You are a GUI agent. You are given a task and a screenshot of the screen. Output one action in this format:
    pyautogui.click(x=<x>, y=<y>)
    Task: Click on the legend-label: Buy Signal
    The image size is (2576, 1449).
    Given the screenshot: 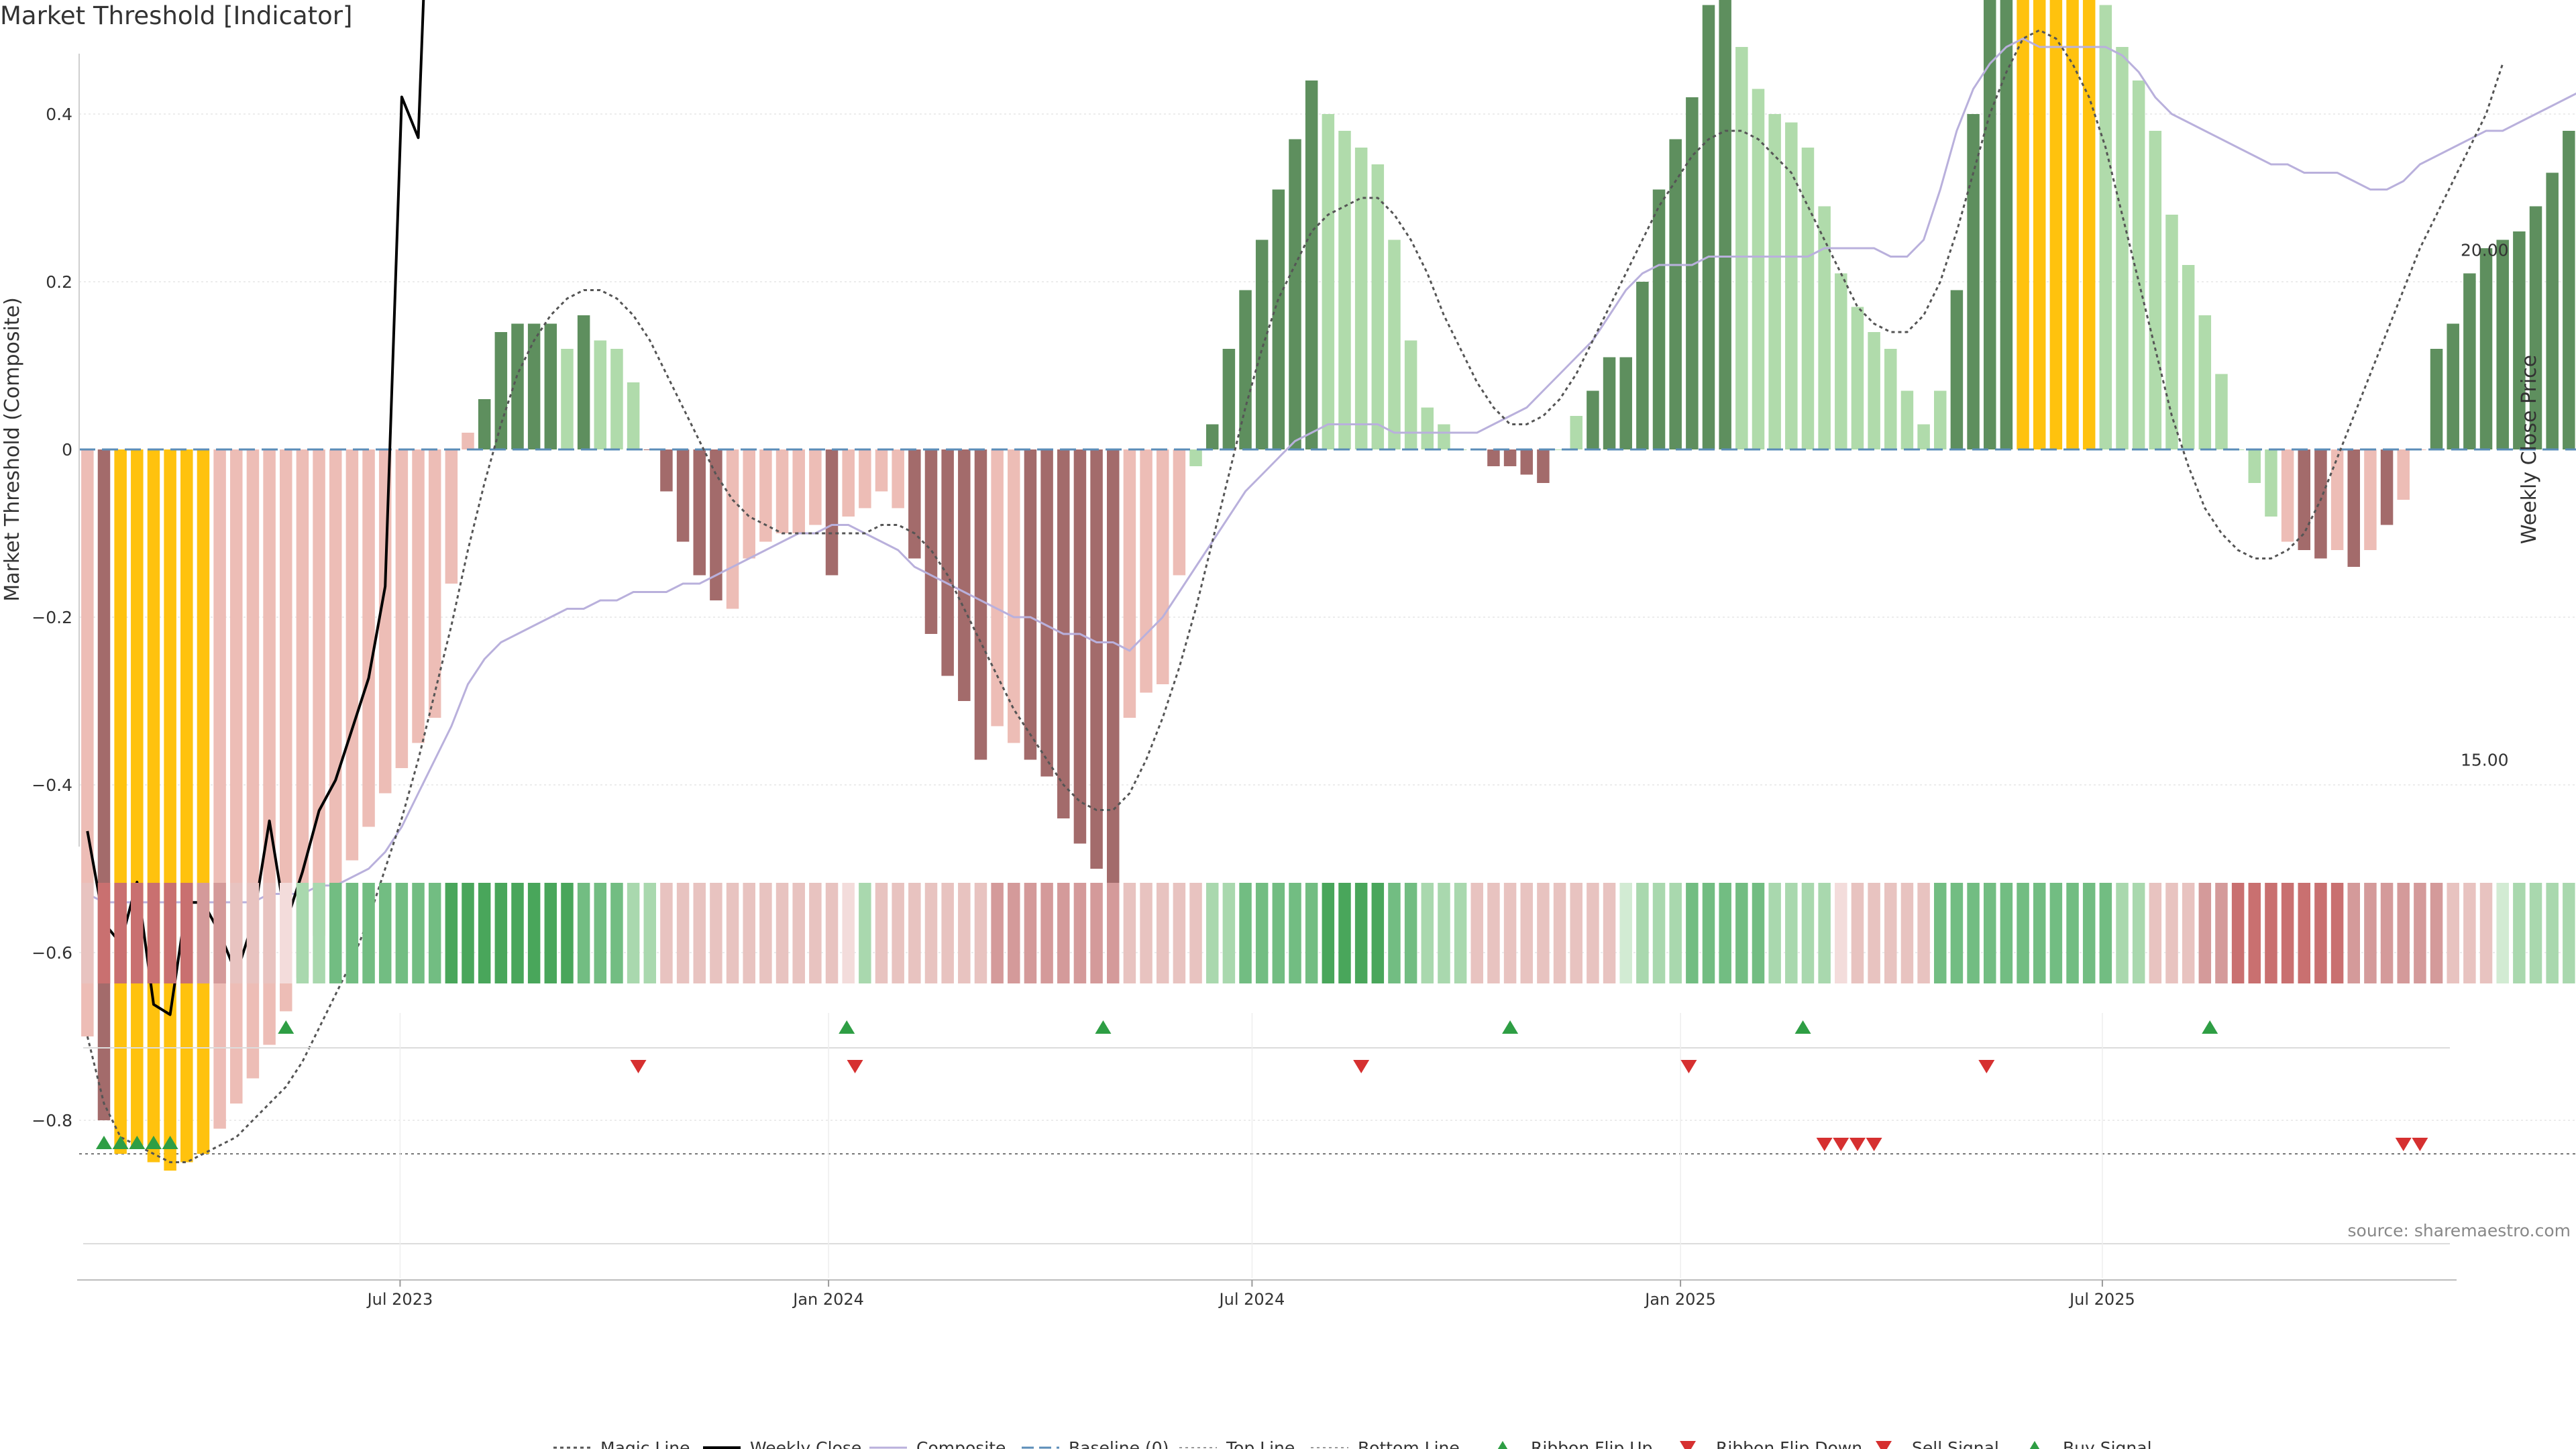 What is the action you would take?
    pyautogui.click(x=2107, y=1443)
    